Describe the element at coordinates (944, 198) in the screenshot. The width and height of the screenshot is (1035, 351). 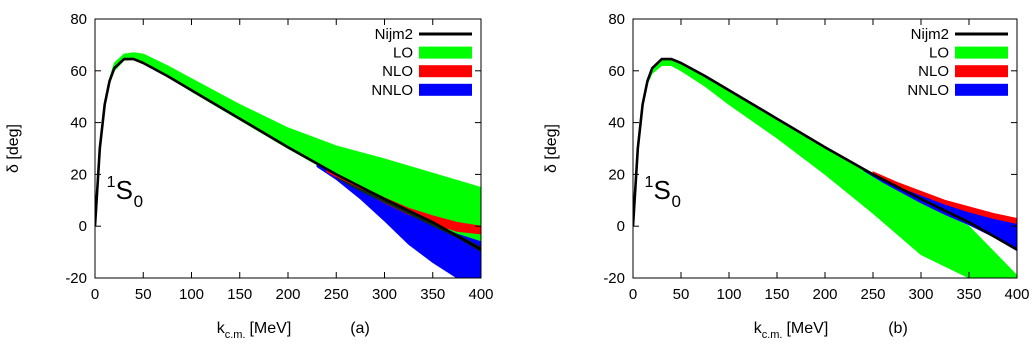
I see `band-nlo` at that location.